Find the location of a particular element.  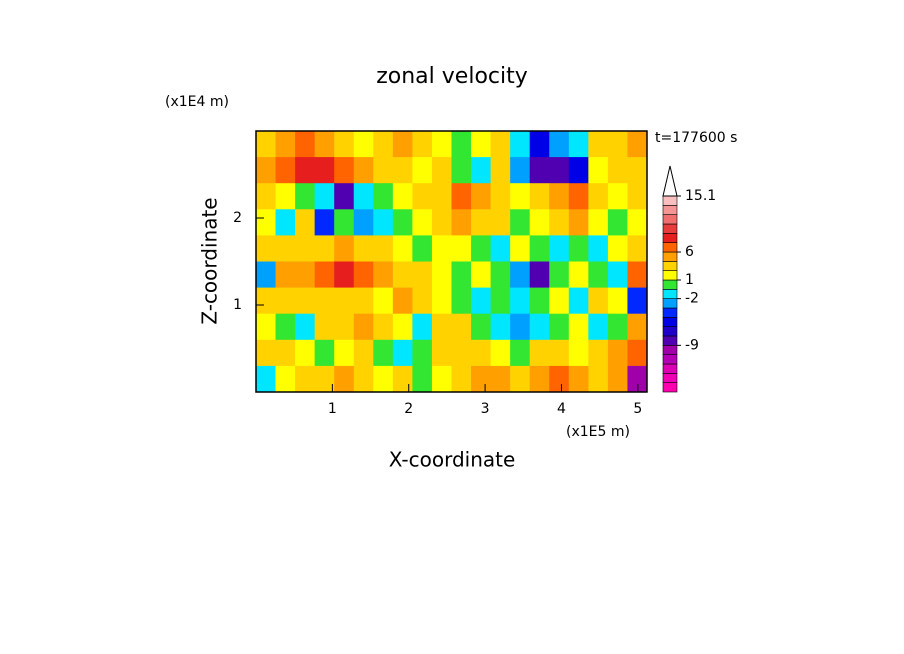

x-axis-label: X-coordinate is located at coordinates (452, 460).